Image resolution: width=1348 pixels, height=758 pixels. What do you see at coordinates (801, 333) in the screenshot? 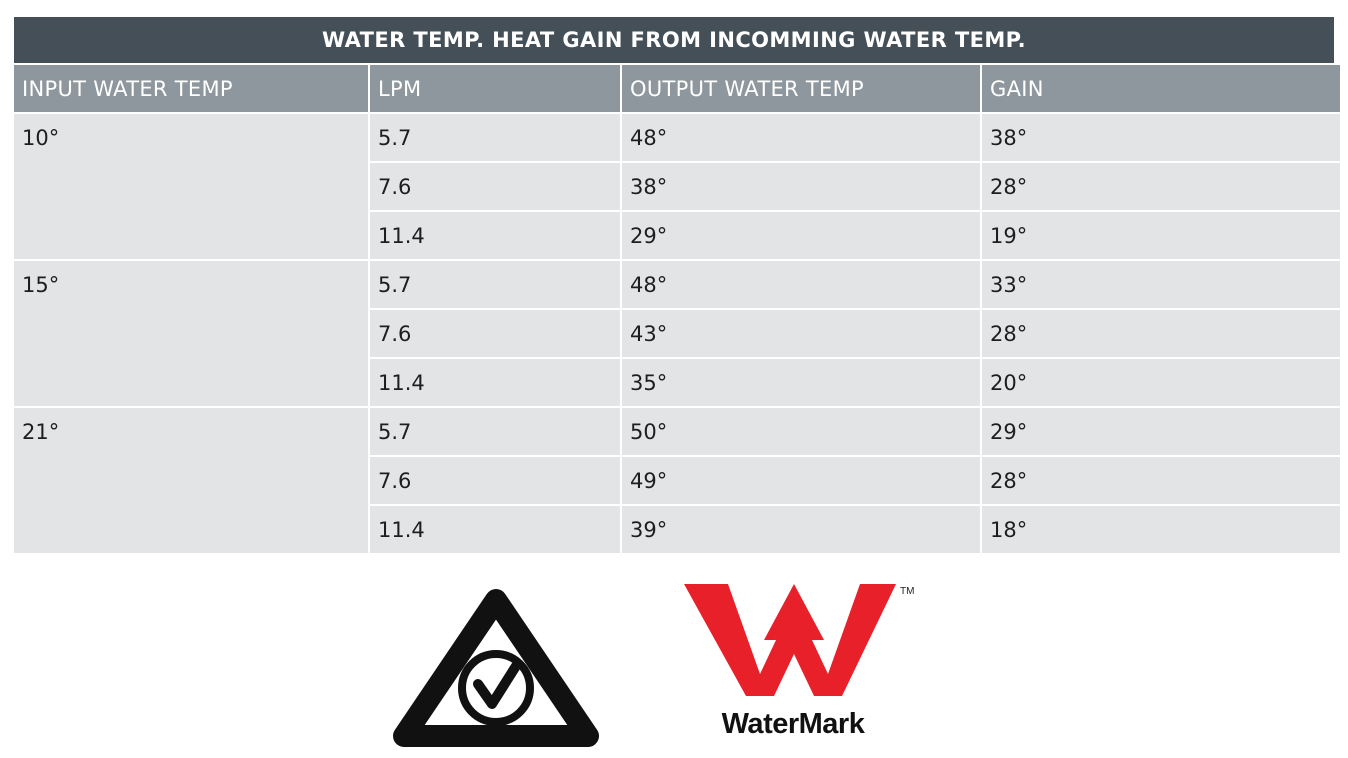
I see `output-temp-cell: 43°` at bounding box center [801, 333].